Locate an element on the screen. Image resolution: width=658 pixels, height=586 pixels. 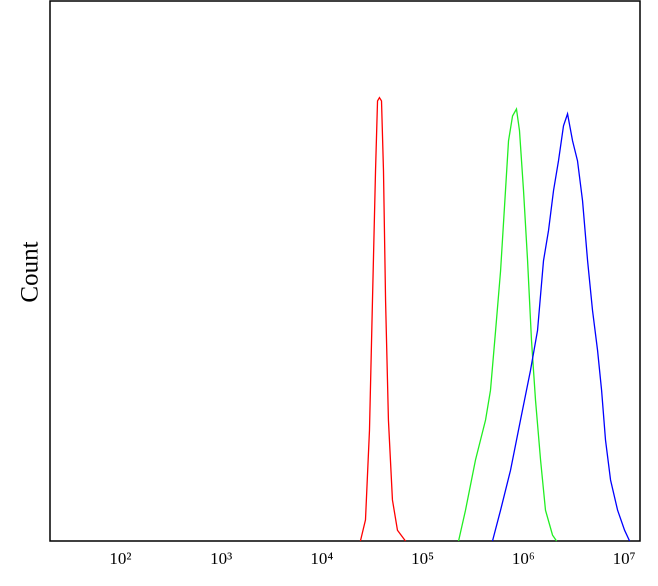
x-tick-label: 10⁴ is located at coordinates (321, 558).